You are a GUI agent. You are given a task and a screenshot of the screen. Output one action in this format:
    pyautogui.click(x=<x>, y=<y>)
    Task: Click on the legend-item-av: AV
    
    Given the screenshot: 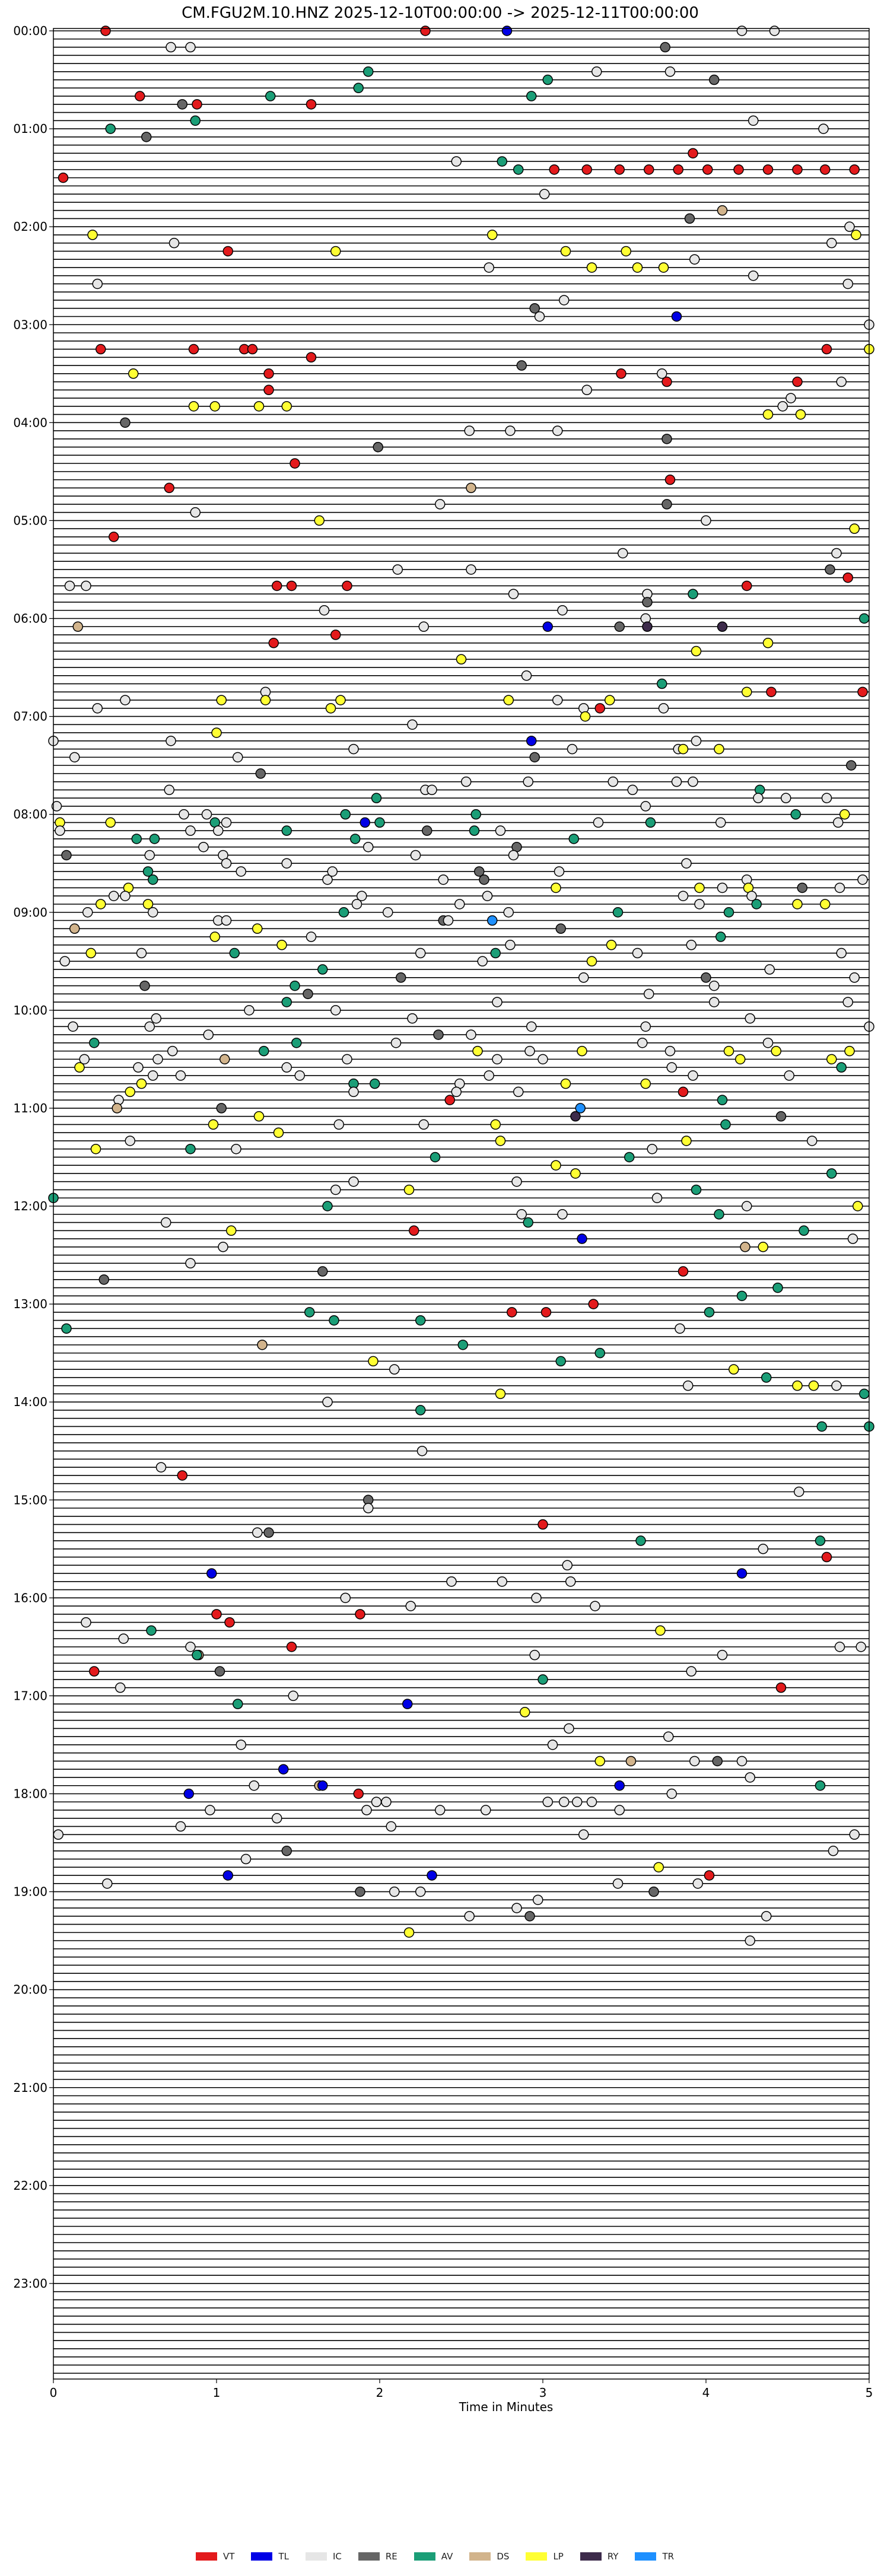 What is the action you would take?
    pyautogui.click(x=433, y=2556)
    